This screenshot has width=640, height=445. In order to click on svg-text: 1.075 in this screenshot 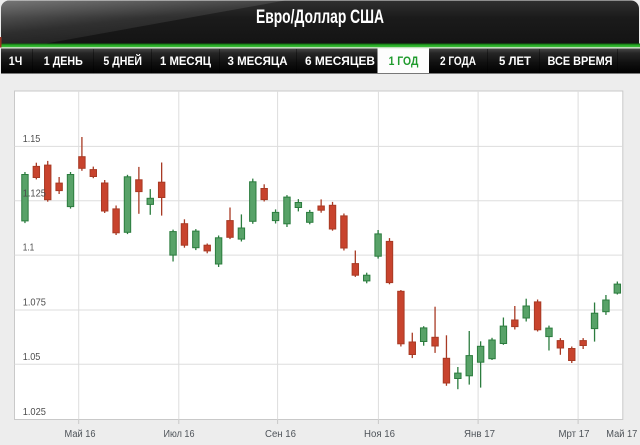, I will do `click(34, 303)`.